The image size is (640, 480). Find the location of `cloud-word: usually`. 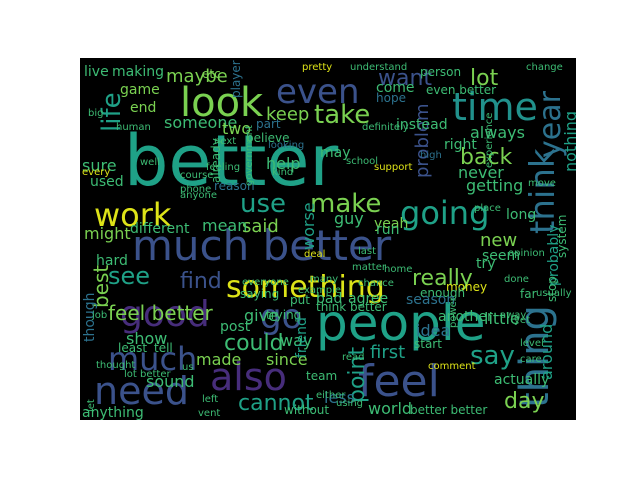

cloud-word: usually is located at coordinates (554, 293).